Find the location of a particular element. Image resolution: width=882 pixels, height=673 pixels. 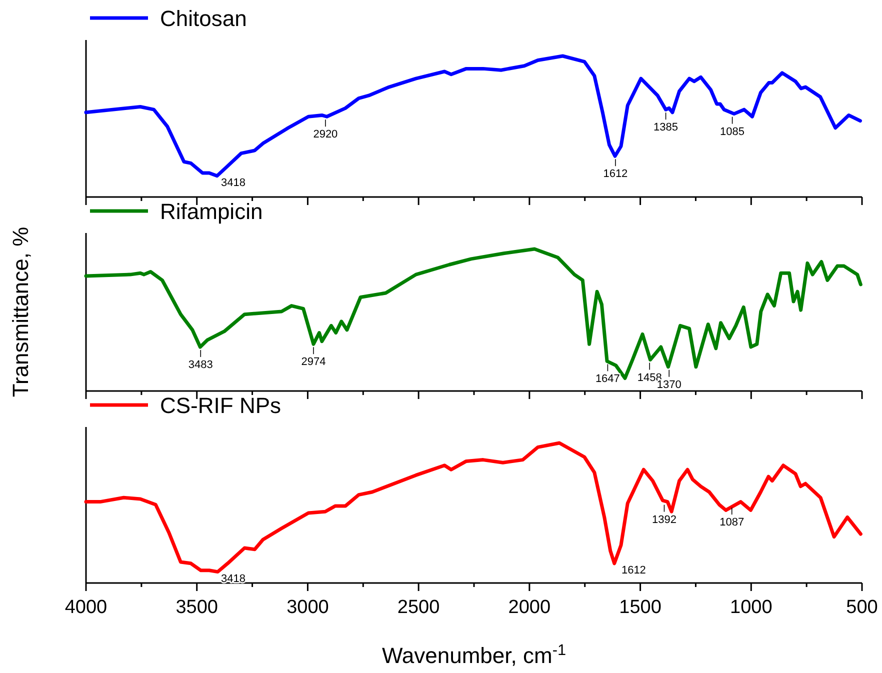

x-tick-label: 3500 is located at coordinates (197, 607).